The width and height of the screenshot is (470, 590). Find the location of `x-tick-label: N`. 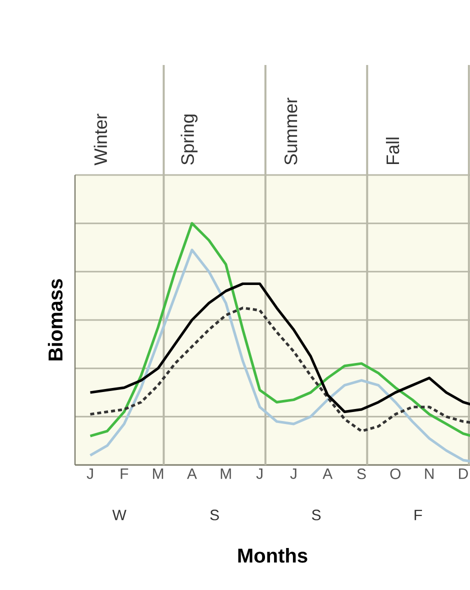

x-tick-label: N is located at coordinates (429, 473).